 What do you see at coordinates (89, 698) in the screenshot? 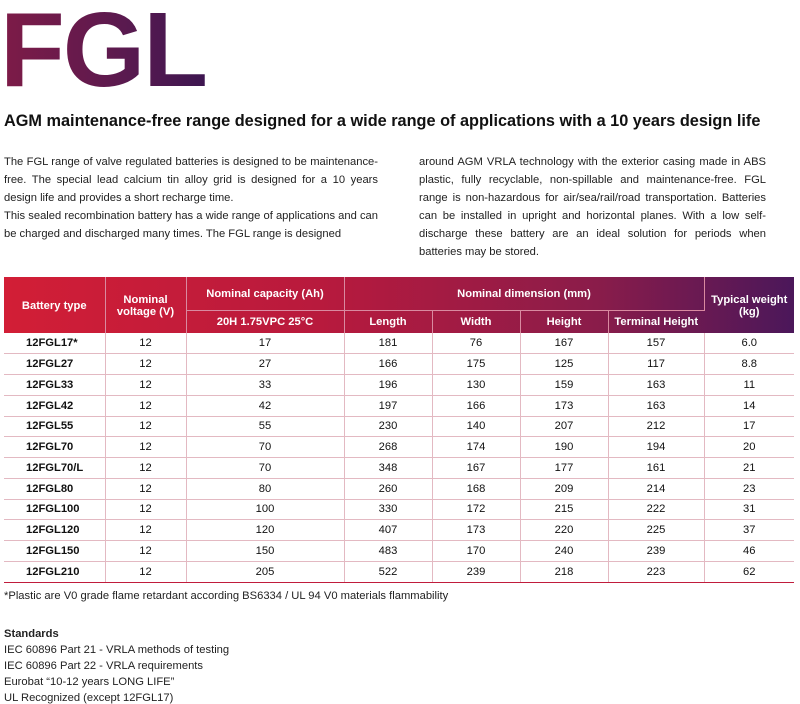
I see `standards-item: UL Recognized (except 12FGL17)` at bounding box center [89, 698].